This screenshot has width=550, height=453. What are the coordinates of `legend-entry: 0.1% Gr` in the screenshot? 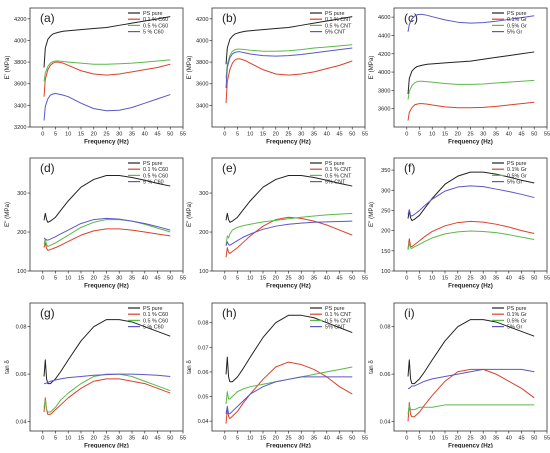 It's located at (517, 170).